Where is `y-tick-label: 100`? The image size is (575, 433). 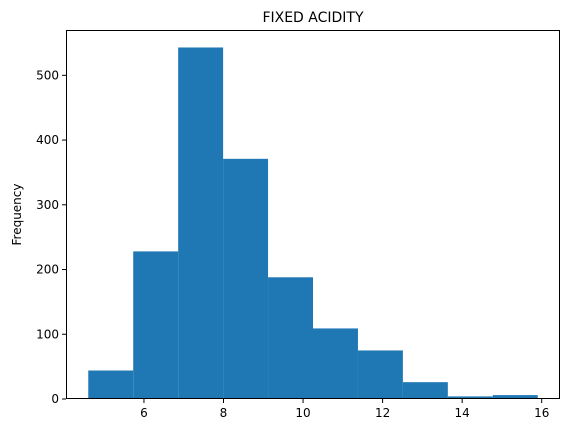
y-tick-label: 100 is located at coordinates (47, 334).